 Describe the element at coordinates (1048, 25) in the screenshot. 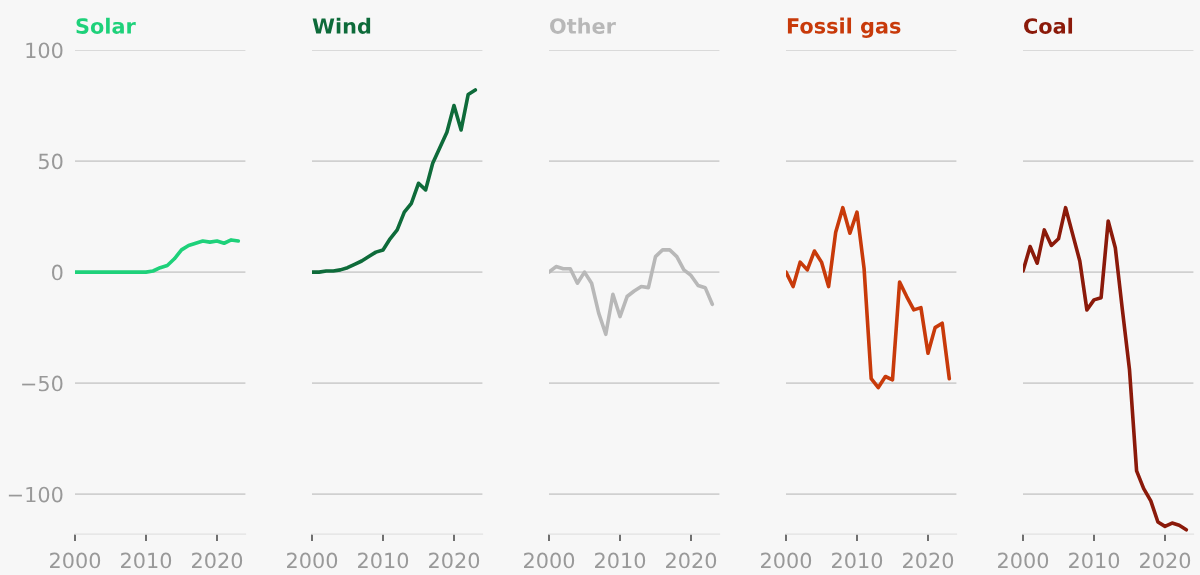

I see `chart-title: Coal` at that location.